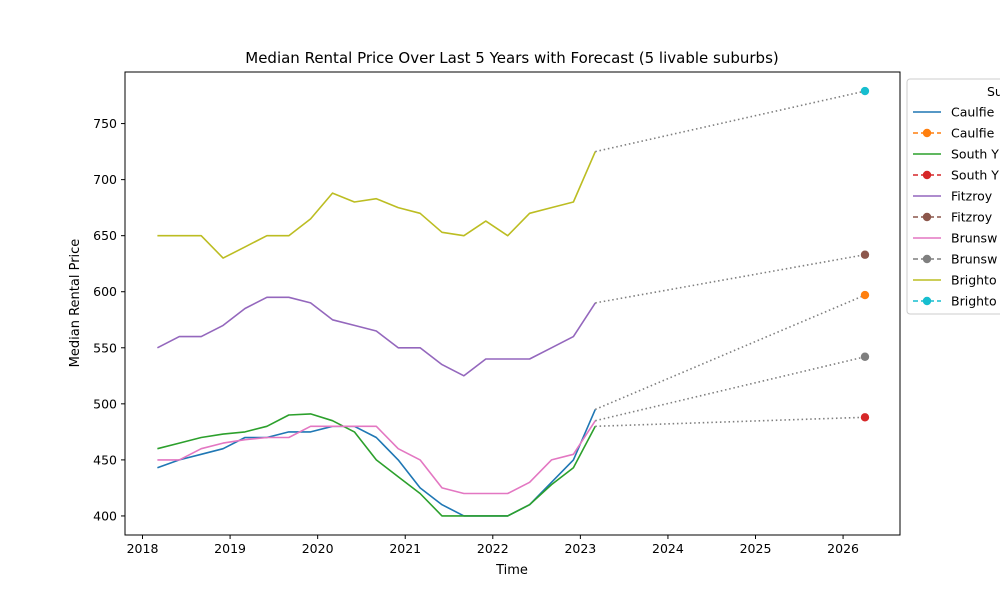 This screenshot has height=600, width=1000. Describe the element at coordinates (109, 319) in the screenshot. I see `y-axis: 400 450 500 550 600 650 700 750` at that location.